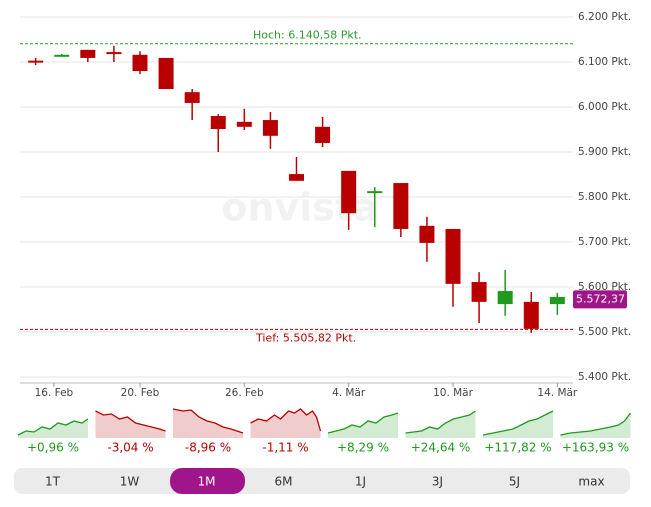 This screenshot has height=507, width=651. I want to click on performance-label: -3,04 %, so click(130, 448).